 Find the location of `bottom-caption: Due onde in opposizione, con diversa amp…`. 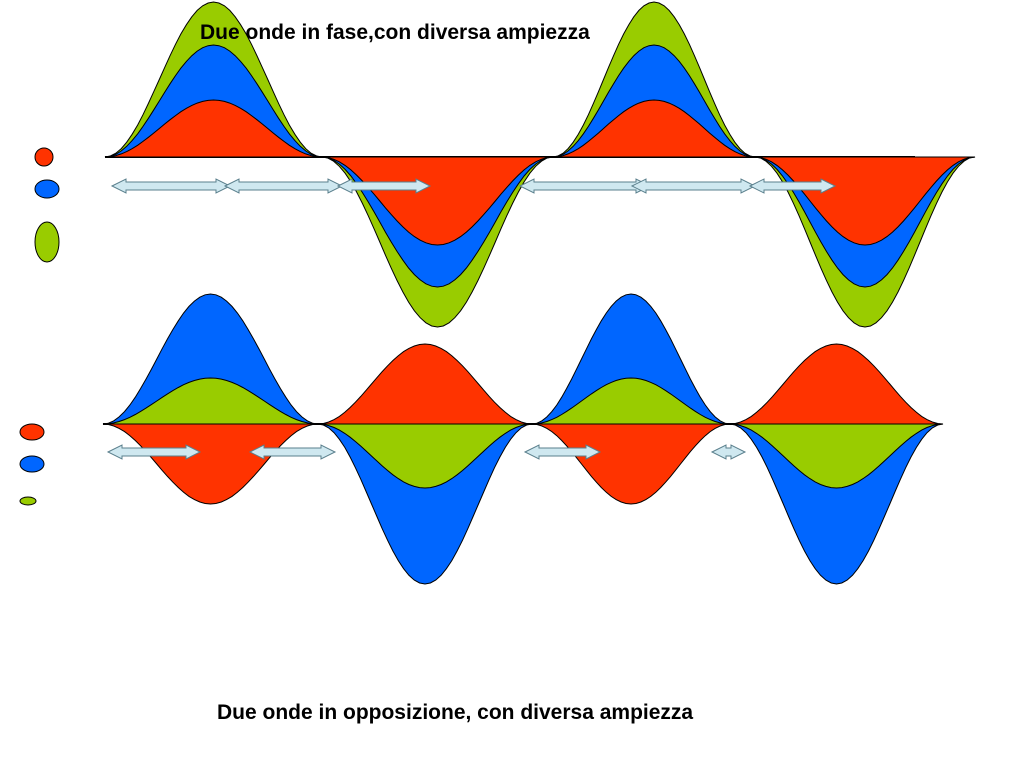

bottom-caption: Due onde in opposizione, con diversa amp… is located at coordinates (455, 712).